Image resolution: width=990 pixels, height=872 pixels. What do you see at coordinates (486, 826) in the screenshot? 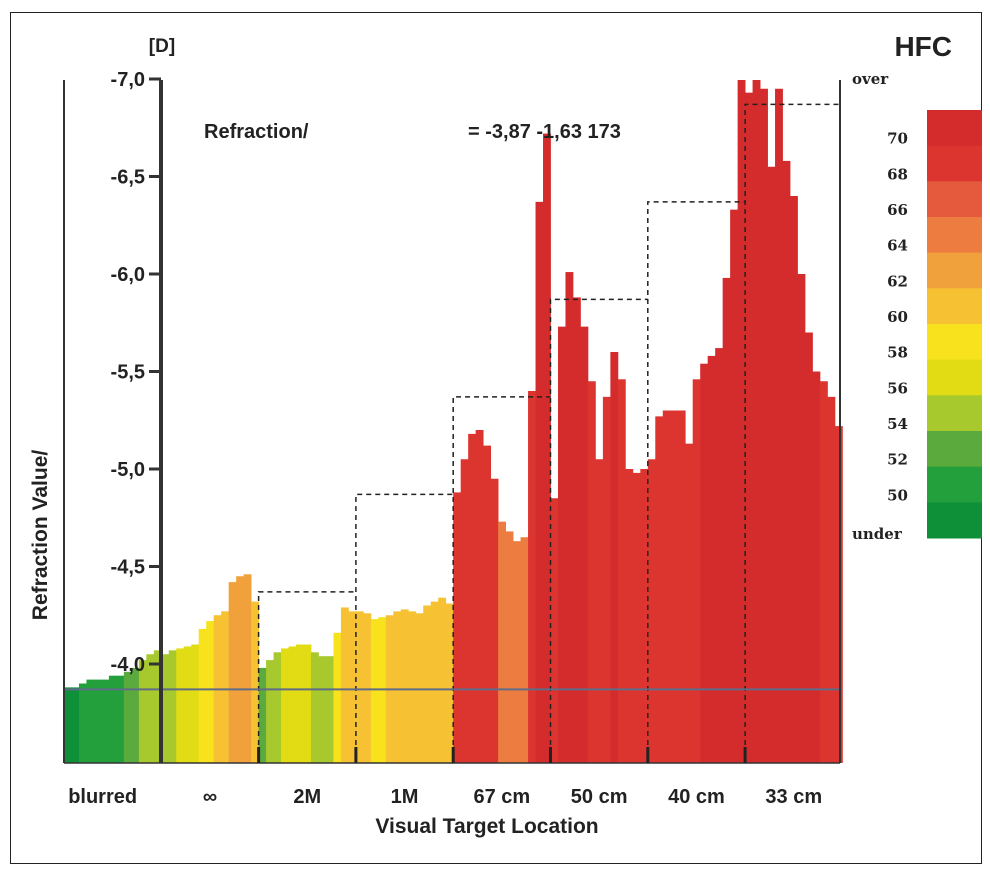
I see `x-axis-title: Visual Target Location` at bounding box center [486, 826].